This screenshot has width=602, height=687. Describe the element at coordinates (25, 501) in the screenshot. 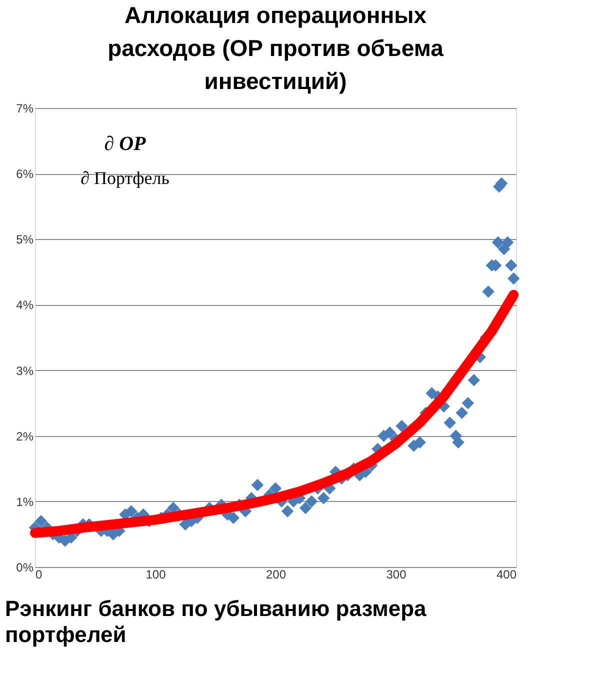

I see `y-tick-label: 1%` at that location.